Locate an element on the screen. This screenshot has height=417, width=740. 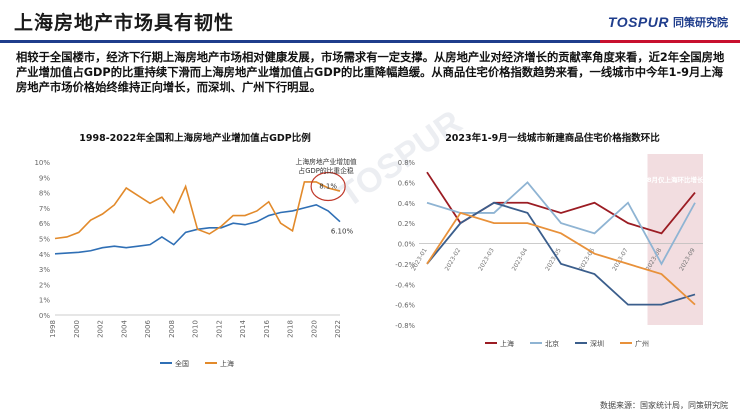
chart1-ytick: 1% is located at coordinates (44, 301).